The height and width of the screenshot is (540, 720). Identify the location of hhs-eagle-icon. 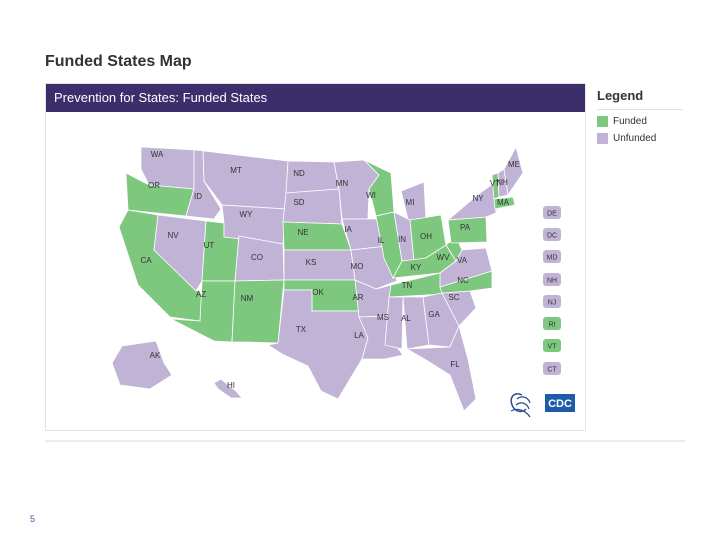
(520, 405).